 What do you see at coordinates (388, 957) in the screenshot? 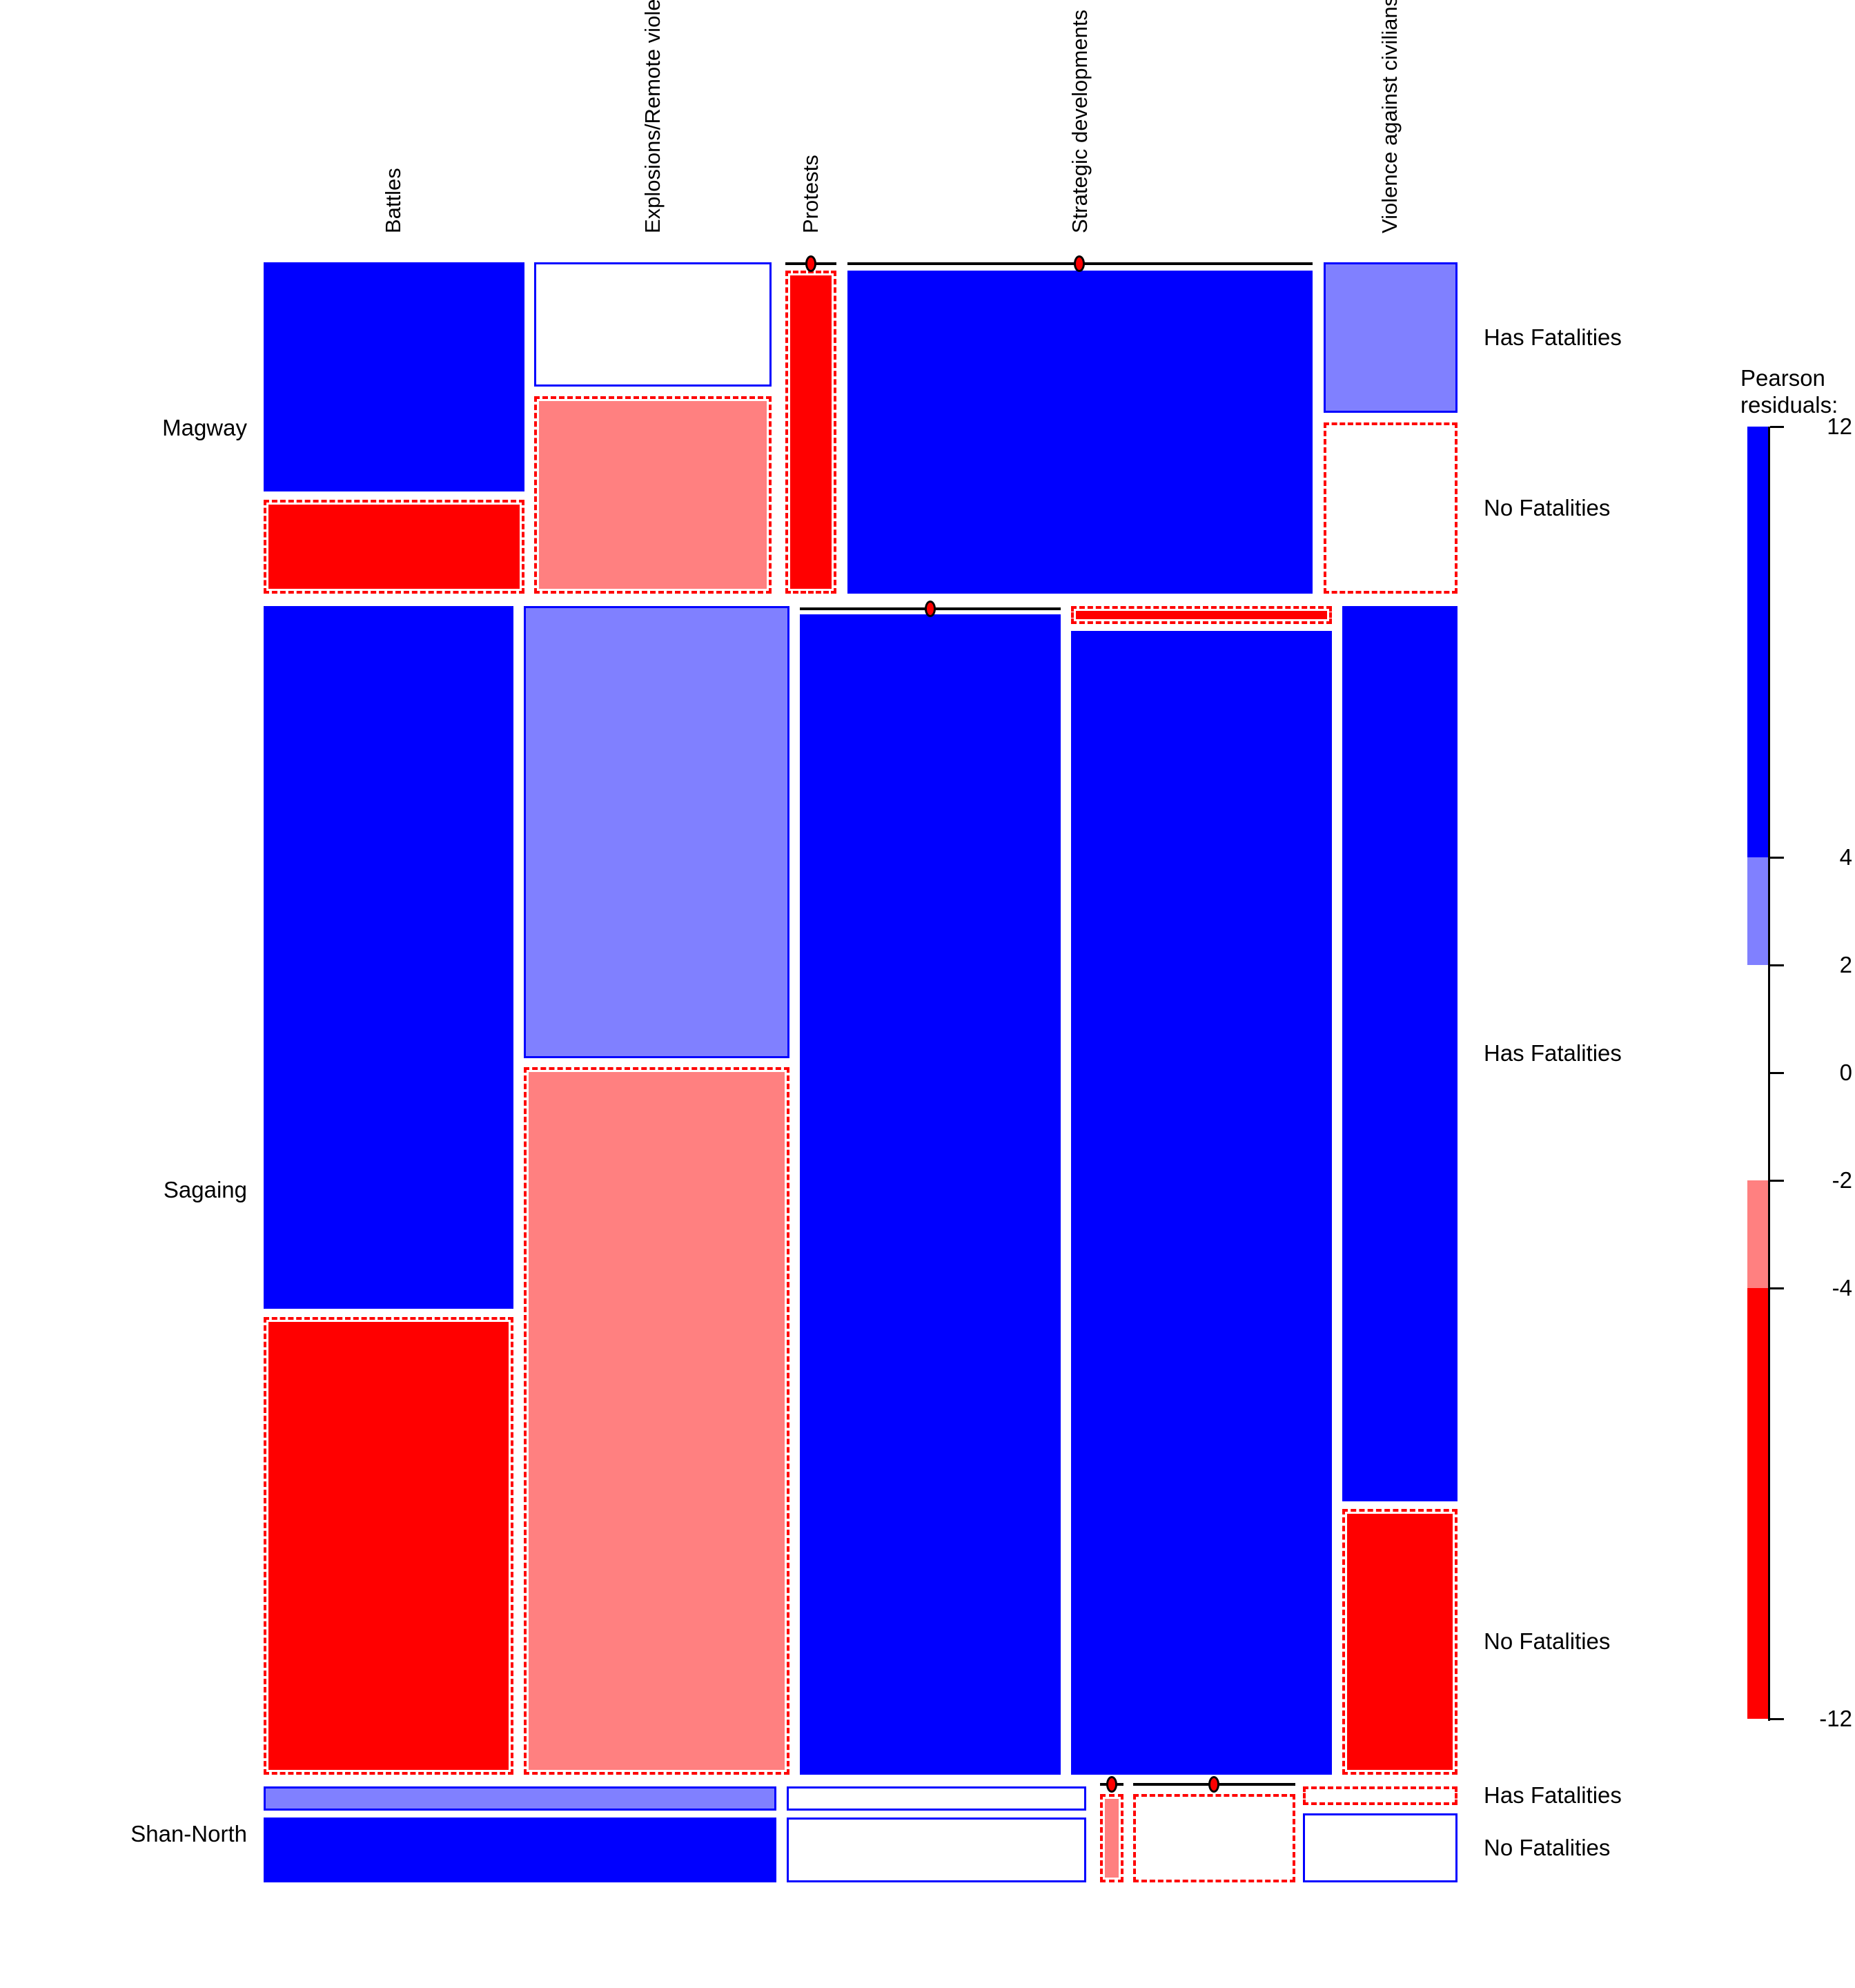
I see `tile-sagaing-battles-has-fatalities` at bounding box center [388, 957].